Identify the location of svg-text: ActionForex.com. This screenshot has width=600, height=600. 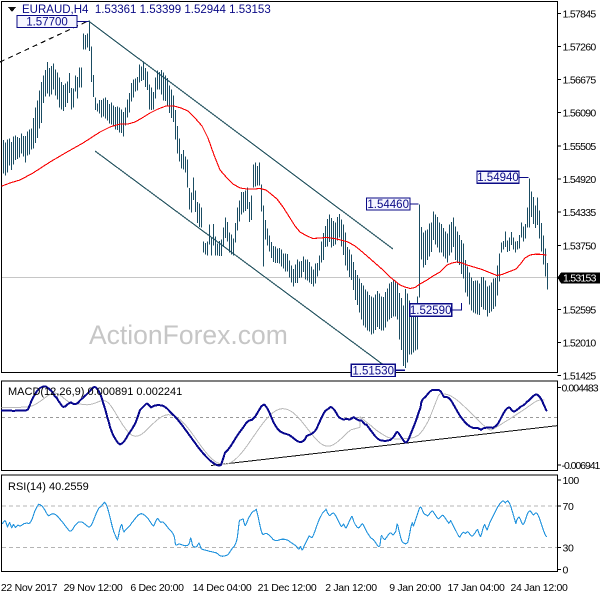
(188, 335).